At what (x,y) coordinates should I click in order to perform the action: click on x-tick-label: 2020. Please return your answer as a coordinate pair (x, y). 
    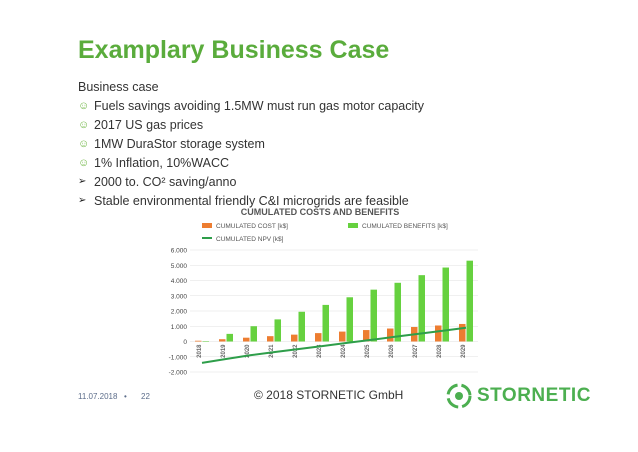
    Looking at the image, I should click on (248, 351).